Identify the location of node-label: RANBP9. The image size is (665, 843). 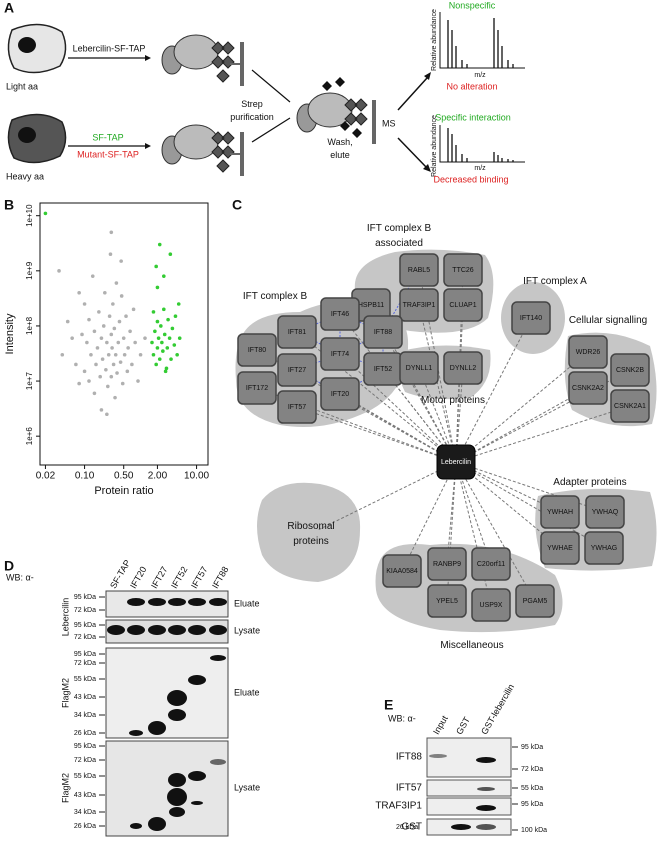
(447, 564).